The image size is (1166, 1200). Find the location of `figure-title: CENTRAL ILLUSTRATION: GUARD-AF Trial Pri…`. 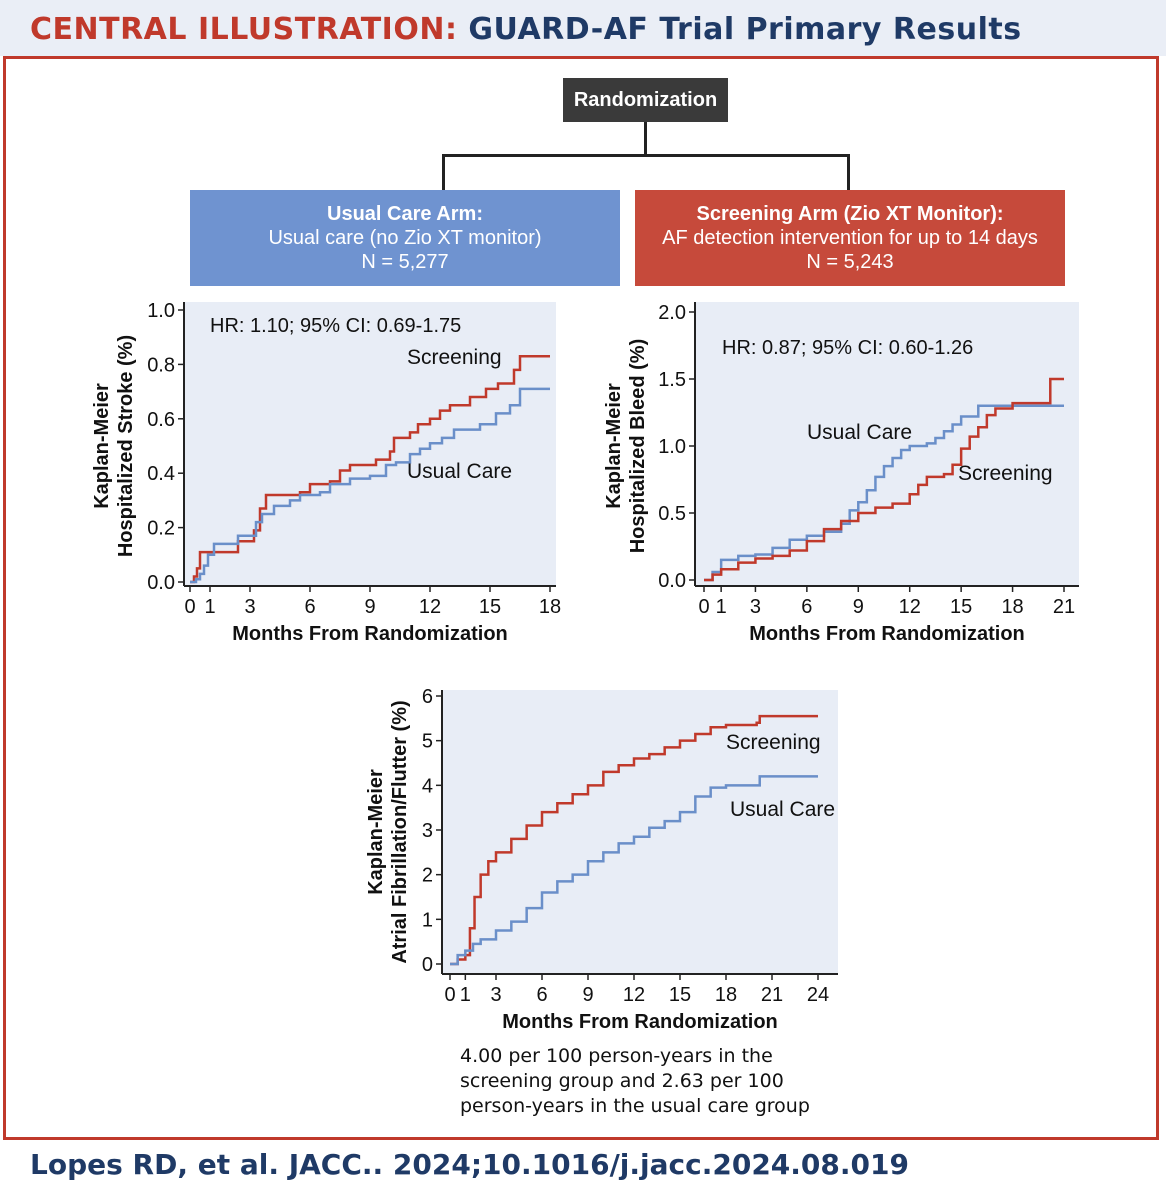

figure-title: CENTRAL ILLUSTRATION: GUARD-AF Trial Pri… is located at coordinates (526, 29).